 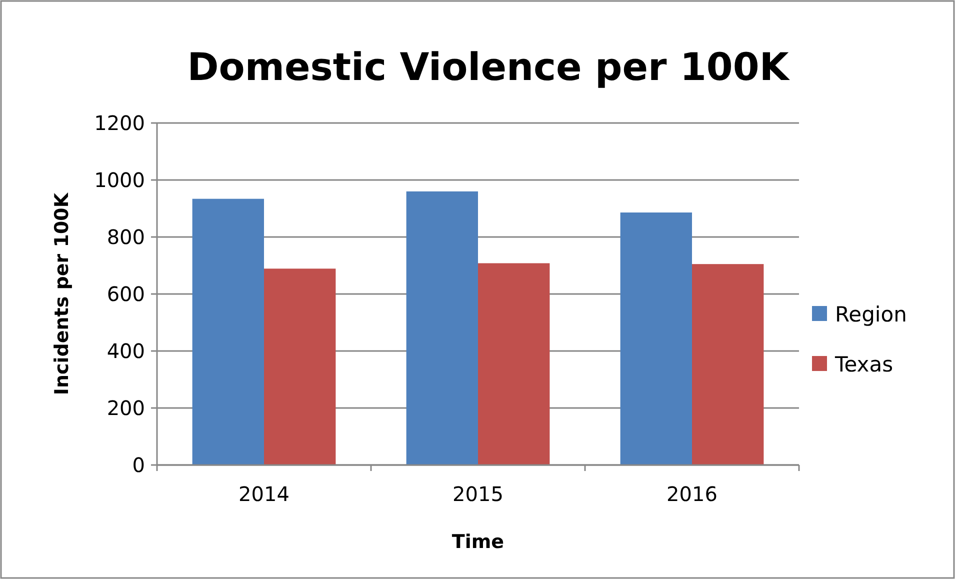 What do you see at coordinates (119, 180) in the screenshot?
I see `y-tick-label: 1000` at bounding box center [119, 180].